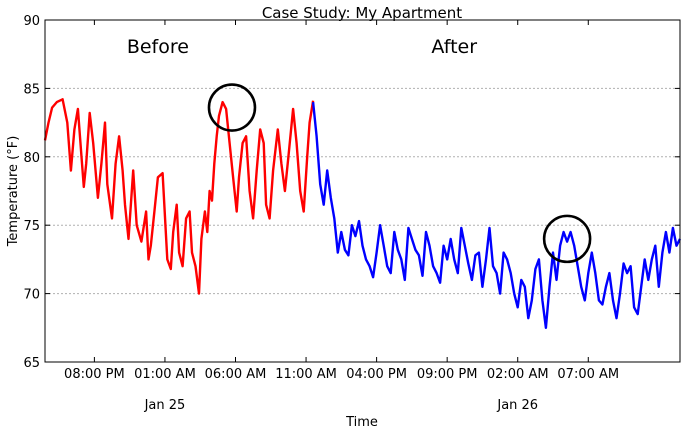 The height and width of the screenshot is (441, 700). What do you see at coordinates (236, 374) in the screenshot?
I see `x-tick-label: 06:00 AM` at bounding box center [236, 374].